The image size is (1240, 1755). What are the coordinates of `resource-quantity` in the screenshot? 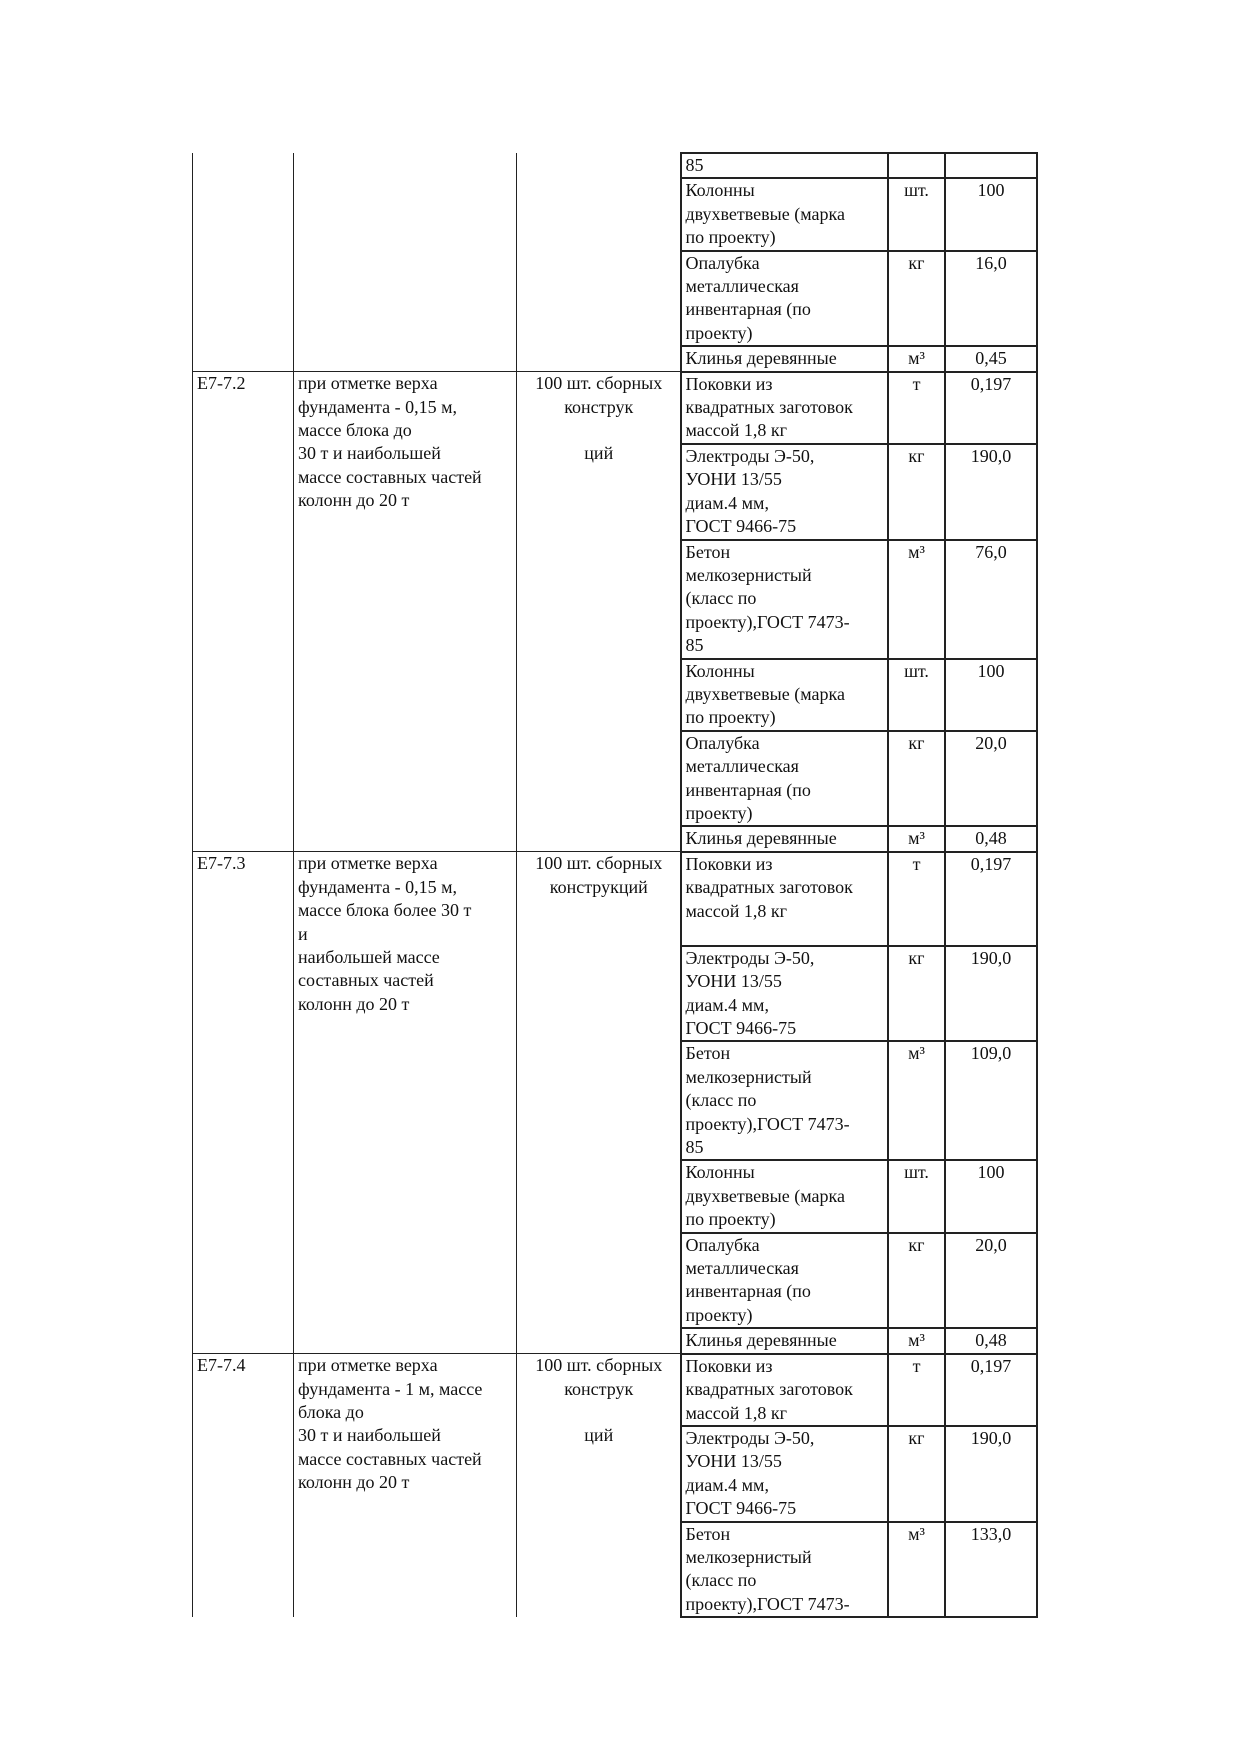 It's located at (990, 165).